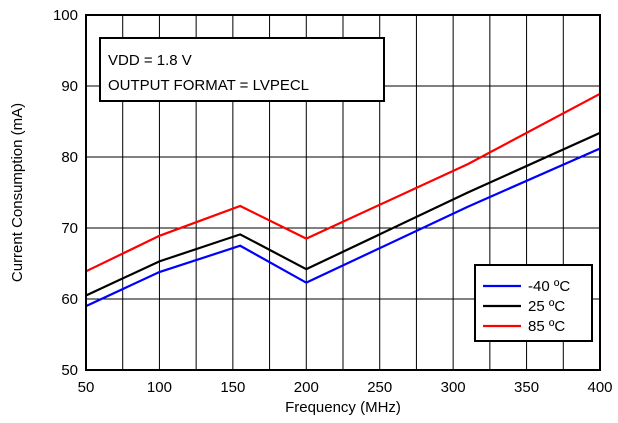  What do you see at coordinates (345, 387) in the screenshot?
I see `x-tick-labels: 50 100 150 200 250 300 350 400` at bounding box center [345, 387].